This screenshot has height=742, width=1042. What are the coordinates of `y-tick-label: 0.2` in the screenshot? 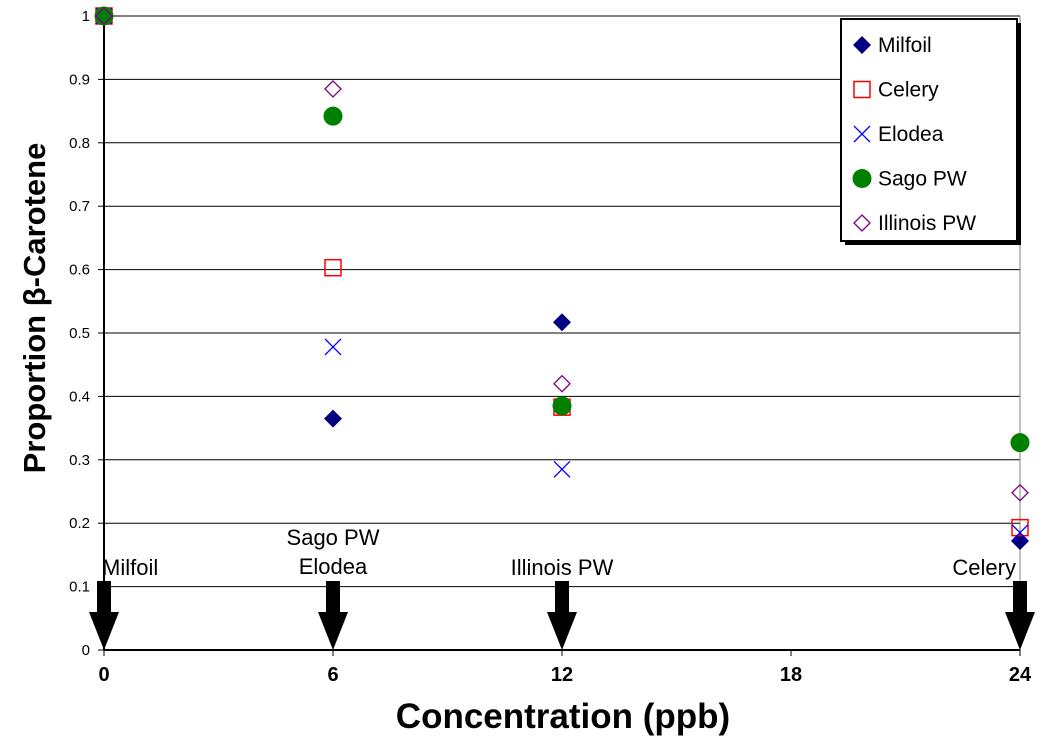 It's located at (79, 523).